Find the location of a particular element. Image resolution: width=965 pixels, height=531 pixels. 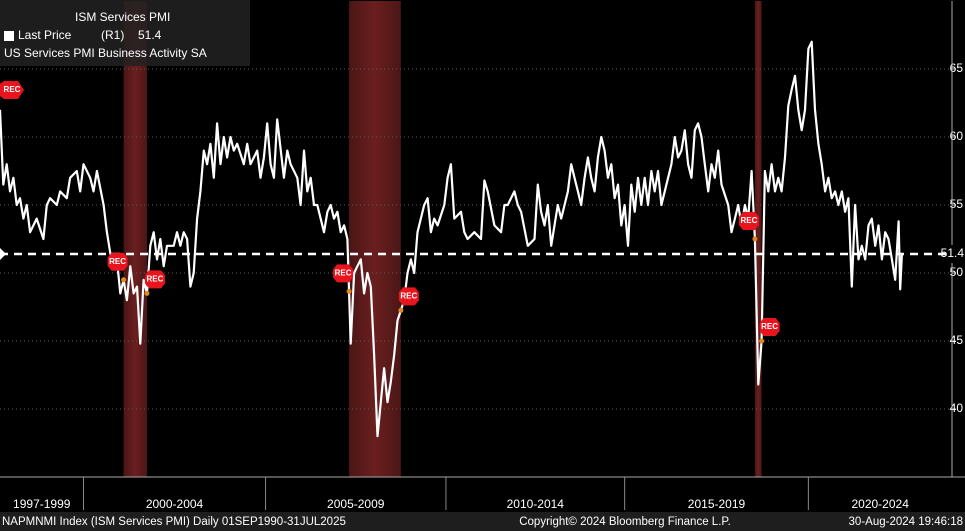

last-price-label: 51.4 is located at coordinates (953, 253).